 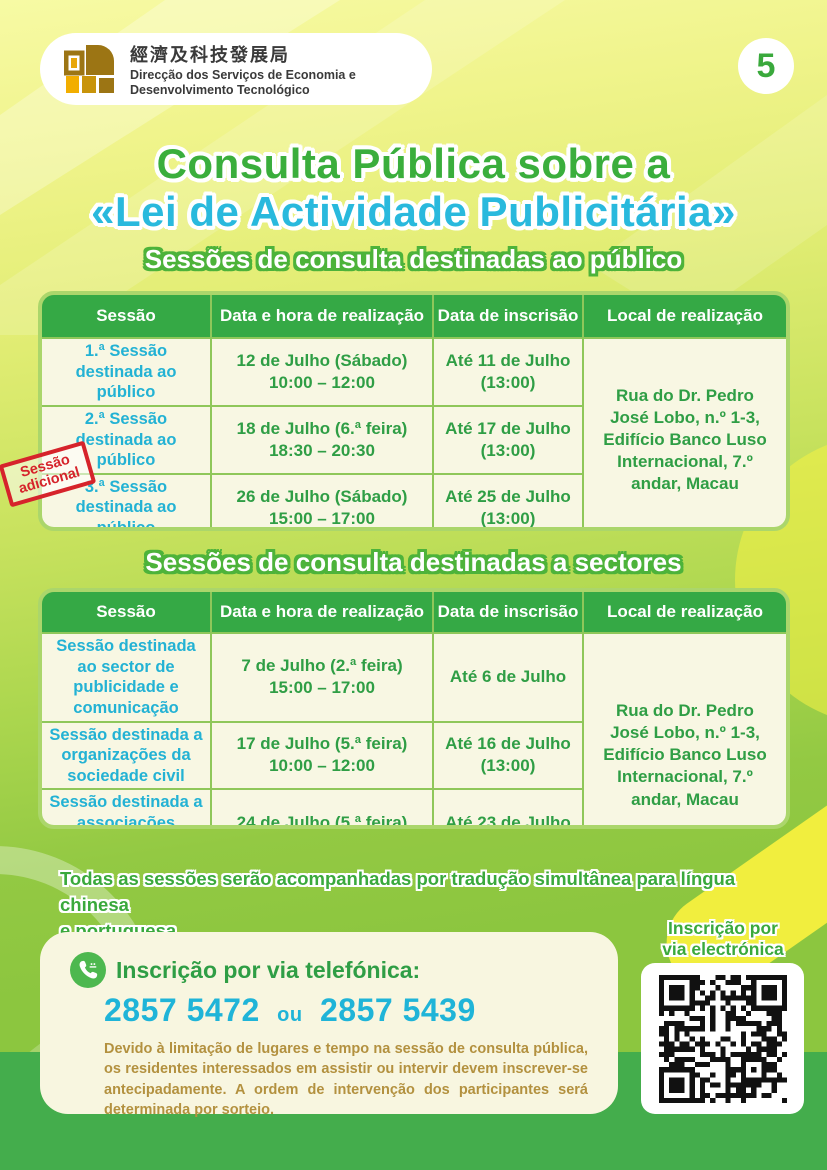 I want to click on qr-card, so click(x=722, y=1038).